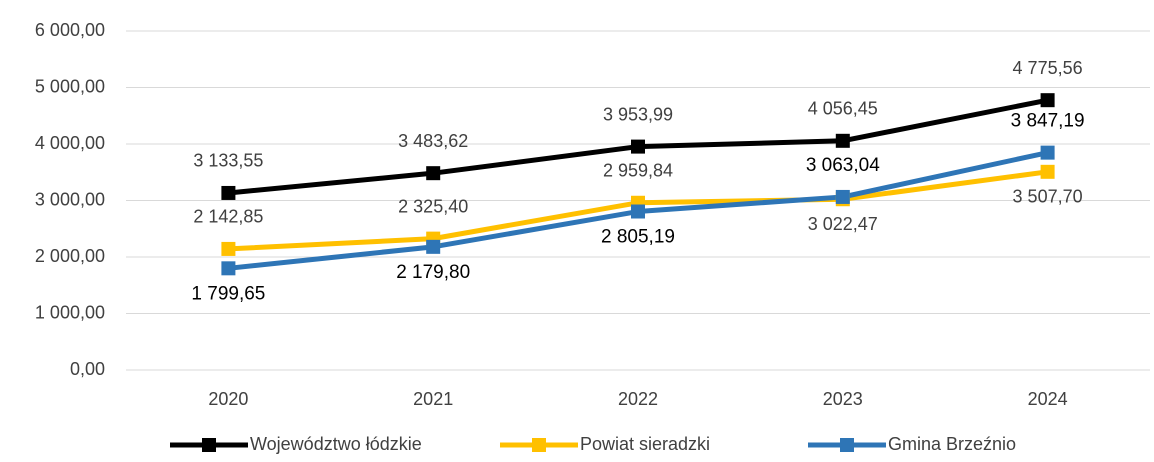  I want to click on y-tick-label: 0,00, so click(87, 369).